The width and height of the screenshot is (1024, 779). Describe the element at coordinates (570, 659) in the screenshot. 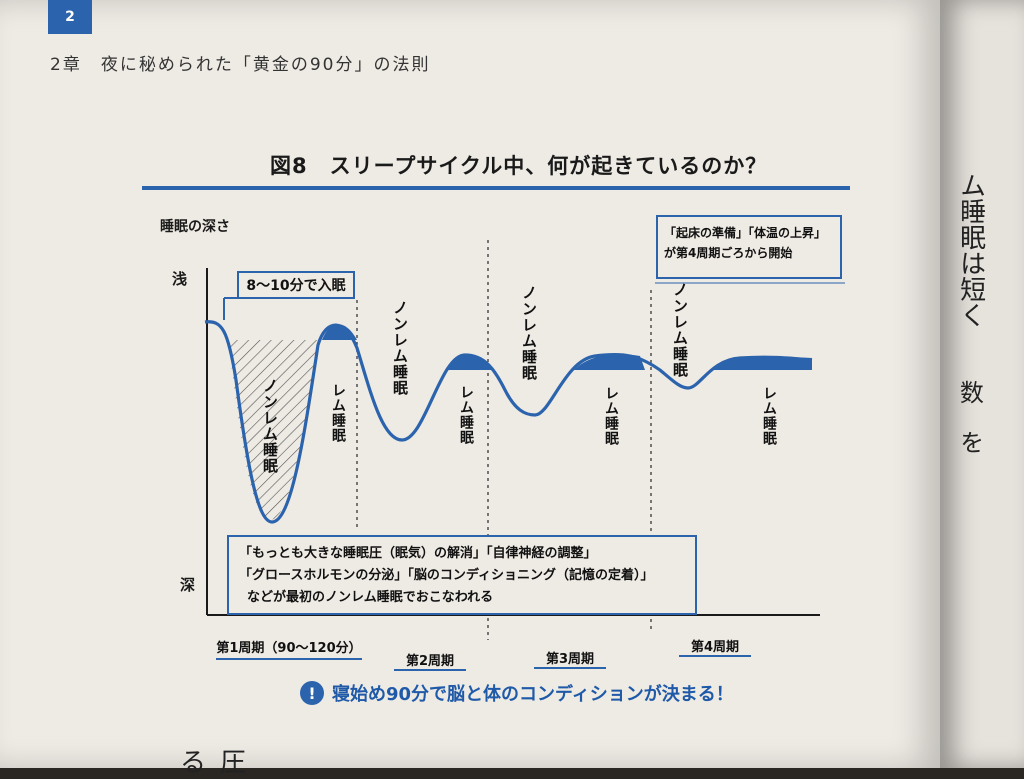

I see `cycle-label-3: 第3周期` at that location.